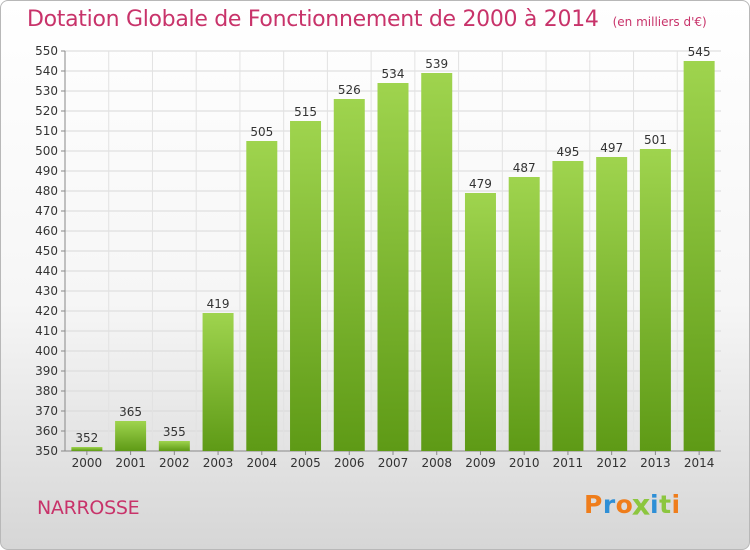  Describe the element at coordinates (642, 504) in the screenshot. I see `logo-letter: x` at that location.